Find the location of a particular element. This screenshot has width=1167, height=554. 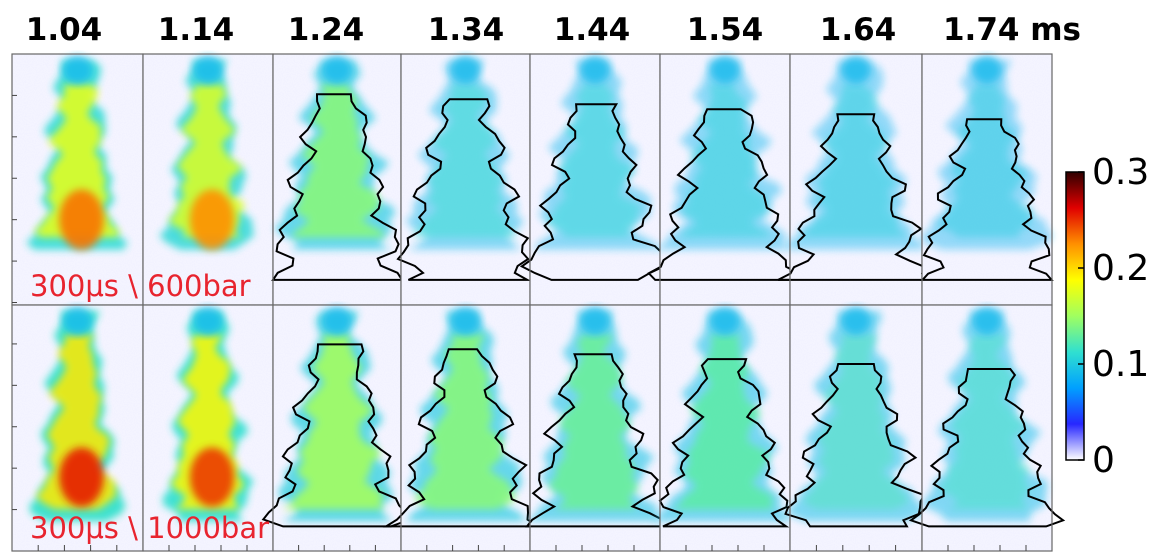

time-label: 1.74 ms is located at coordinates (1012, 30).